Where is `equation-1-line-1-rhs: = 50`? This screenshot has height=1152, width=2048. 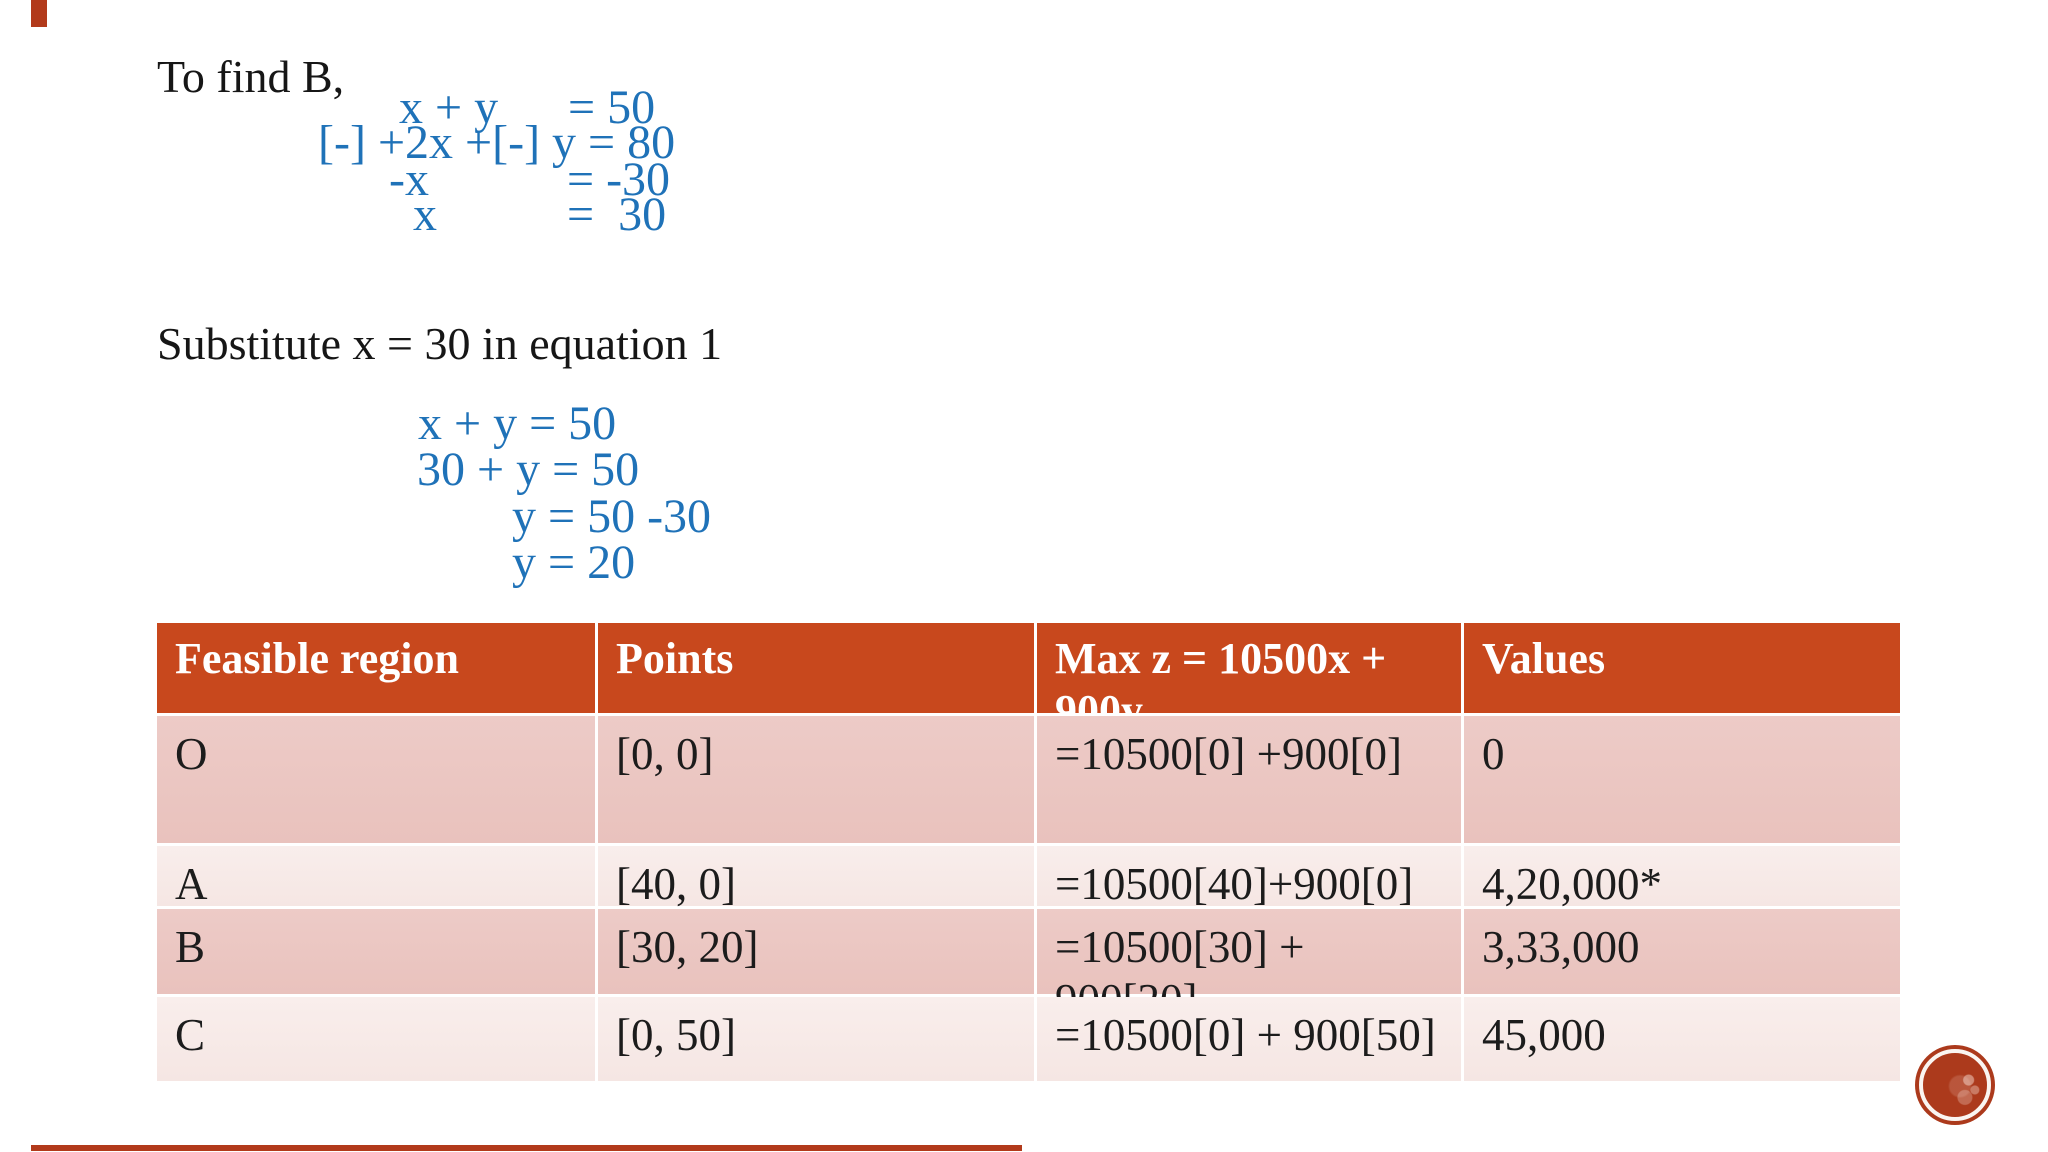 equation-1-line-1-rhs: = 50 is located at coordinates (612, 107).